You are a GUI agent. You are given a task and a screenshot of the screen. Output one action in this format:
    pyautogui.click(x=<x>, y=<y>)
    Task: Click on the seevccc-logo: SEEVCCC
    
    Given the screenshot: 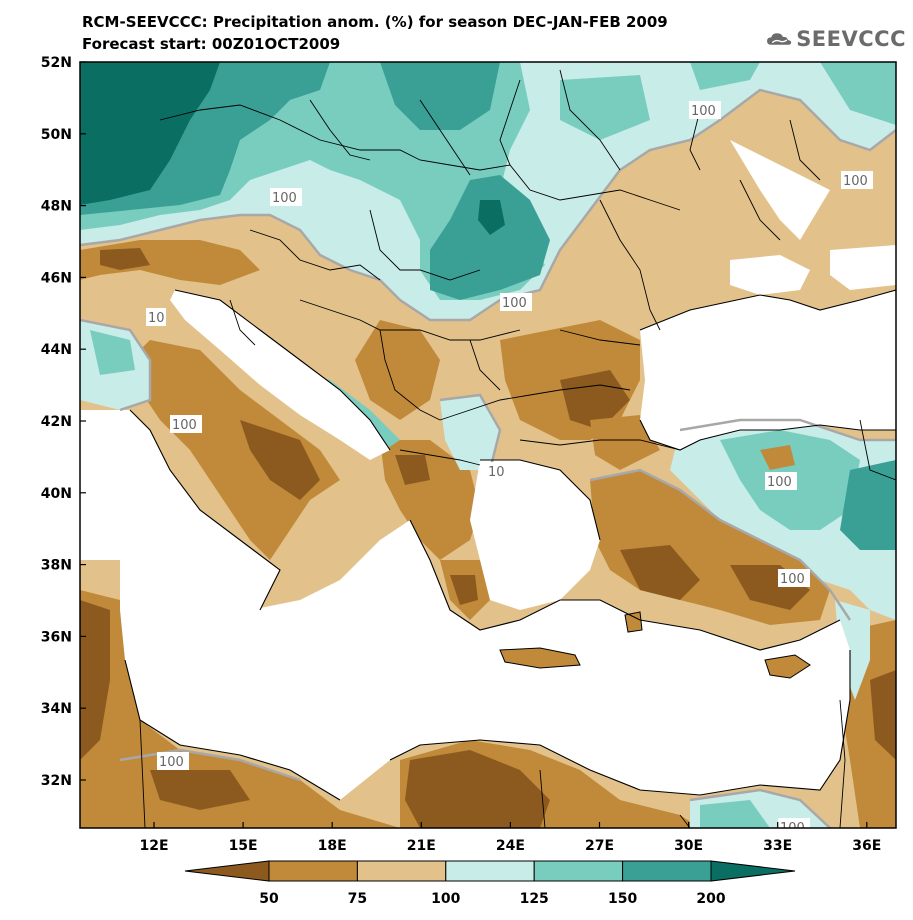 What is the action you would take?
    pyautogui.click(x=836, y=39)
    